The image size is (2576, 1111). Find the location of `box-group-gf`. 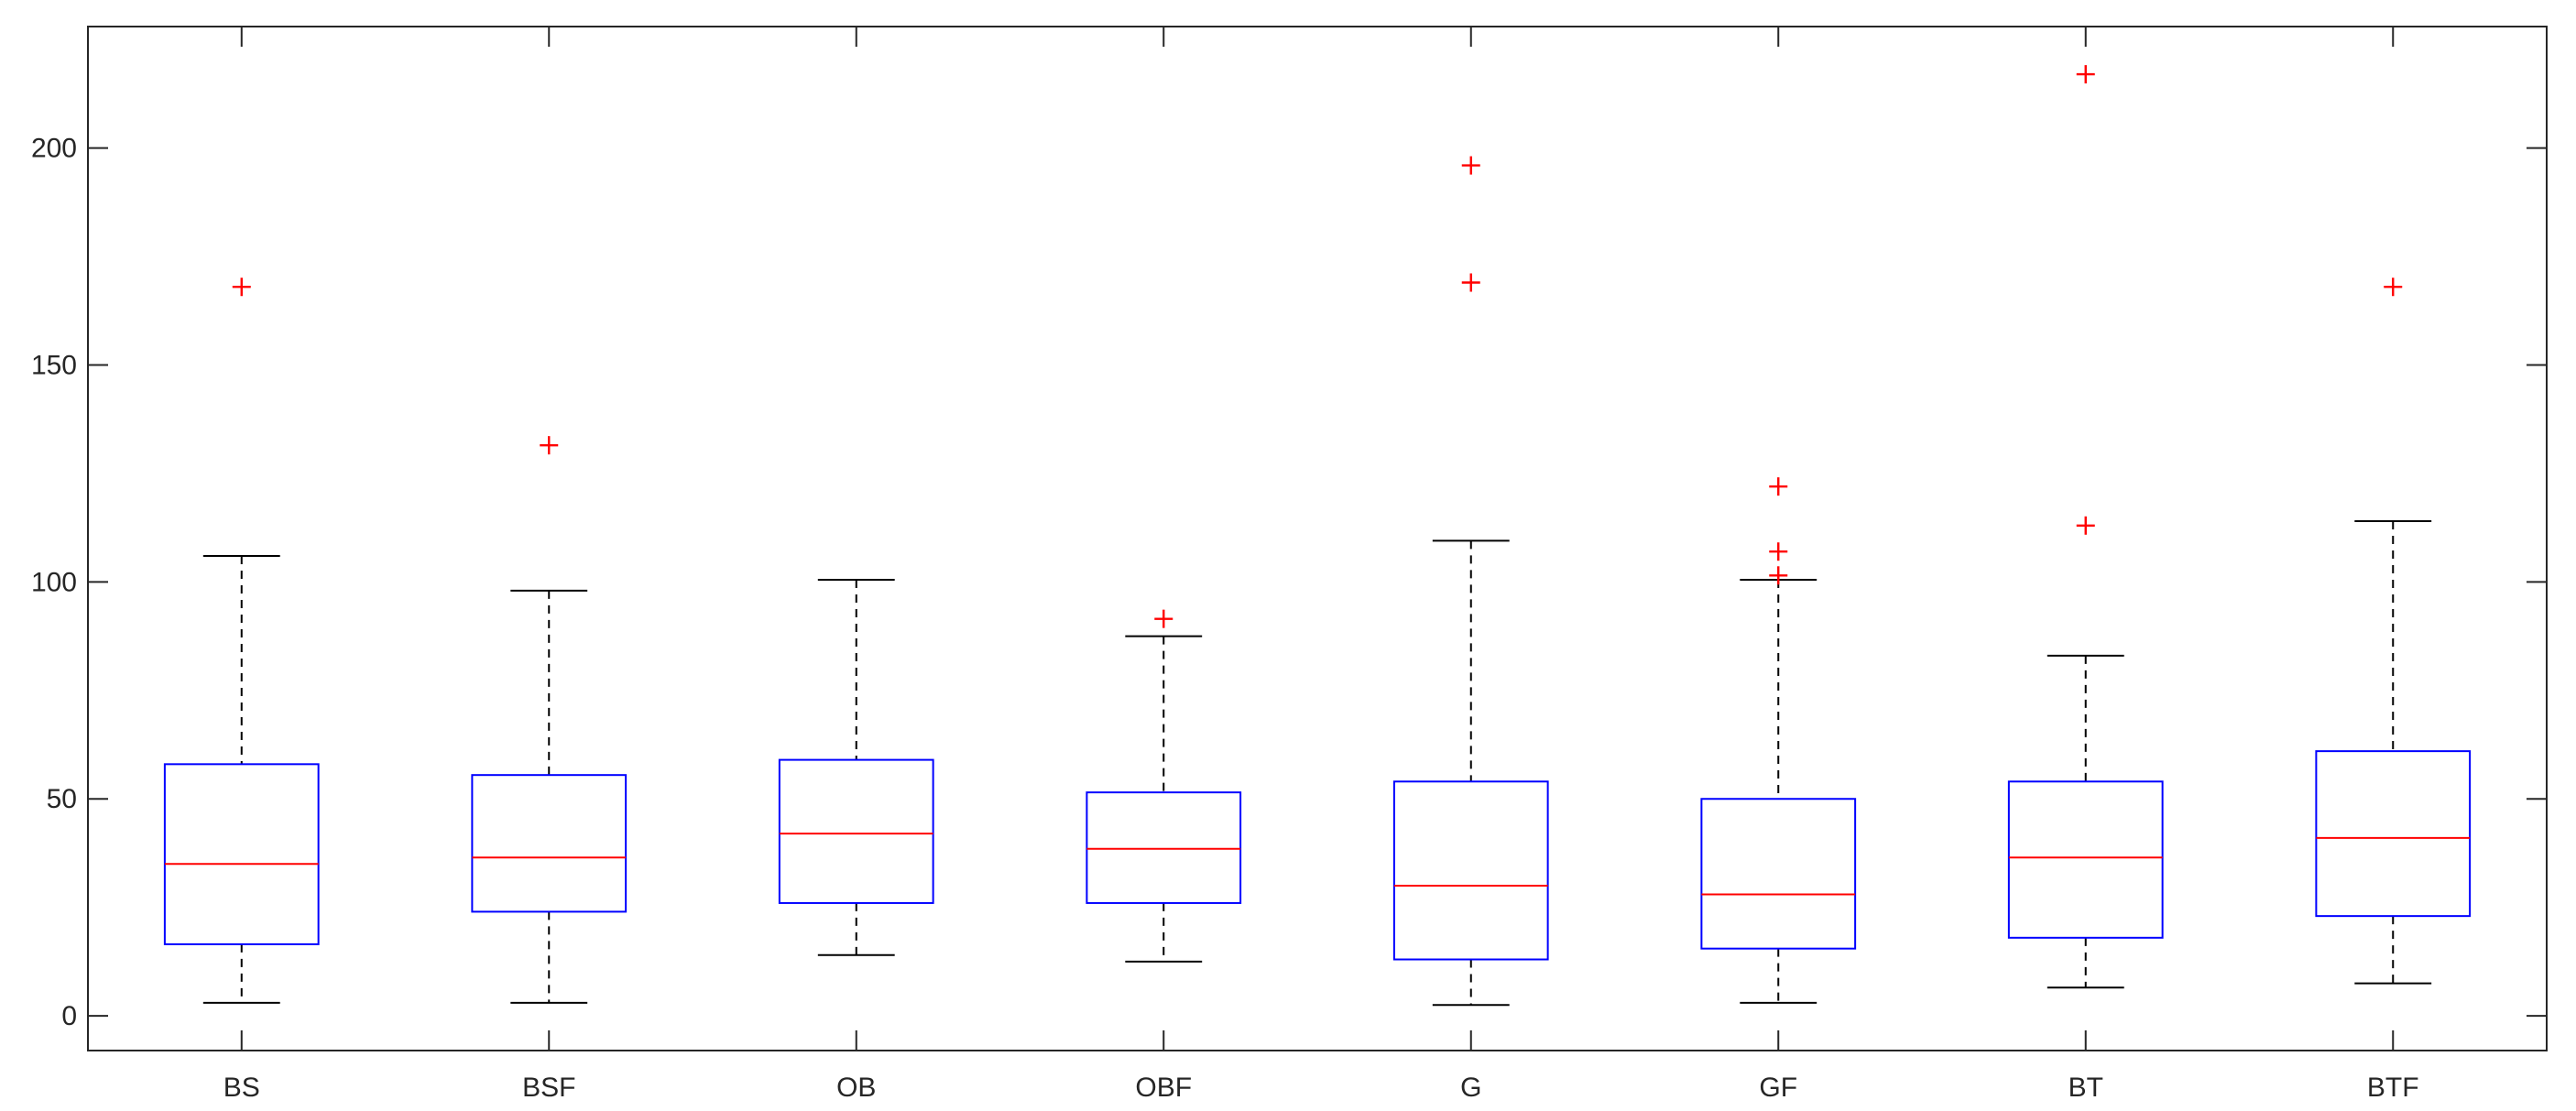

box-group-gf is located at coordinates (1779, 740).